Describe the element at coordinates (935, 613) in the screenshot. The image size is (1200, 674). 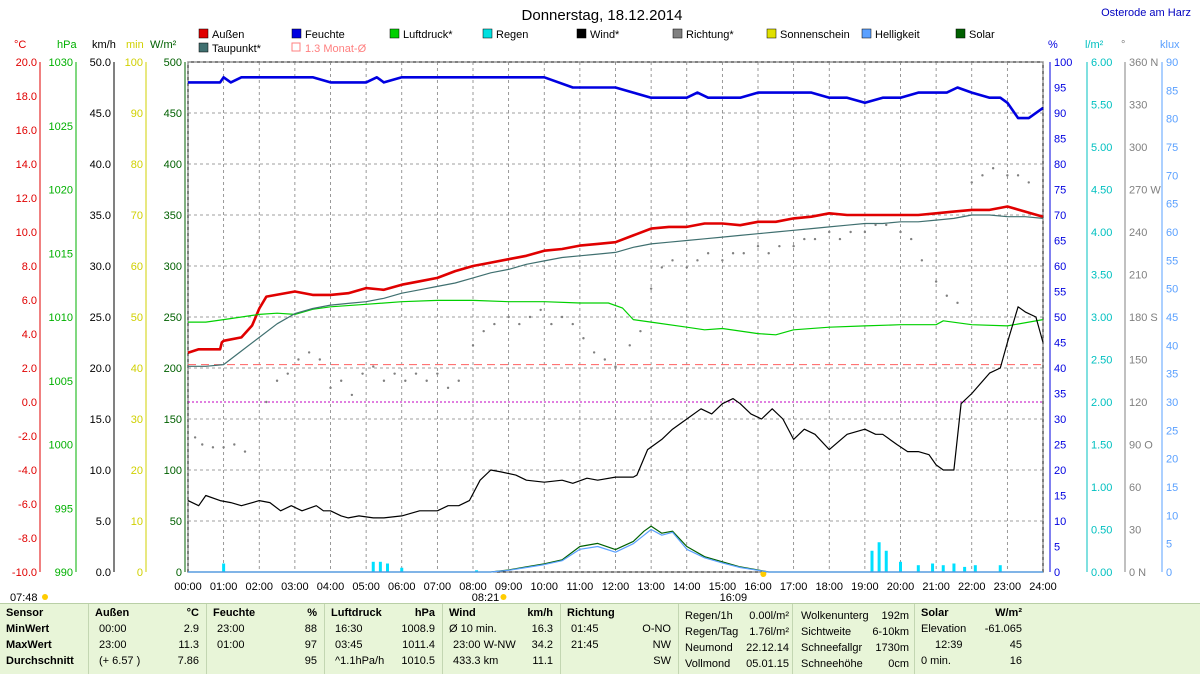
I see `column-header: Solar` at that location.